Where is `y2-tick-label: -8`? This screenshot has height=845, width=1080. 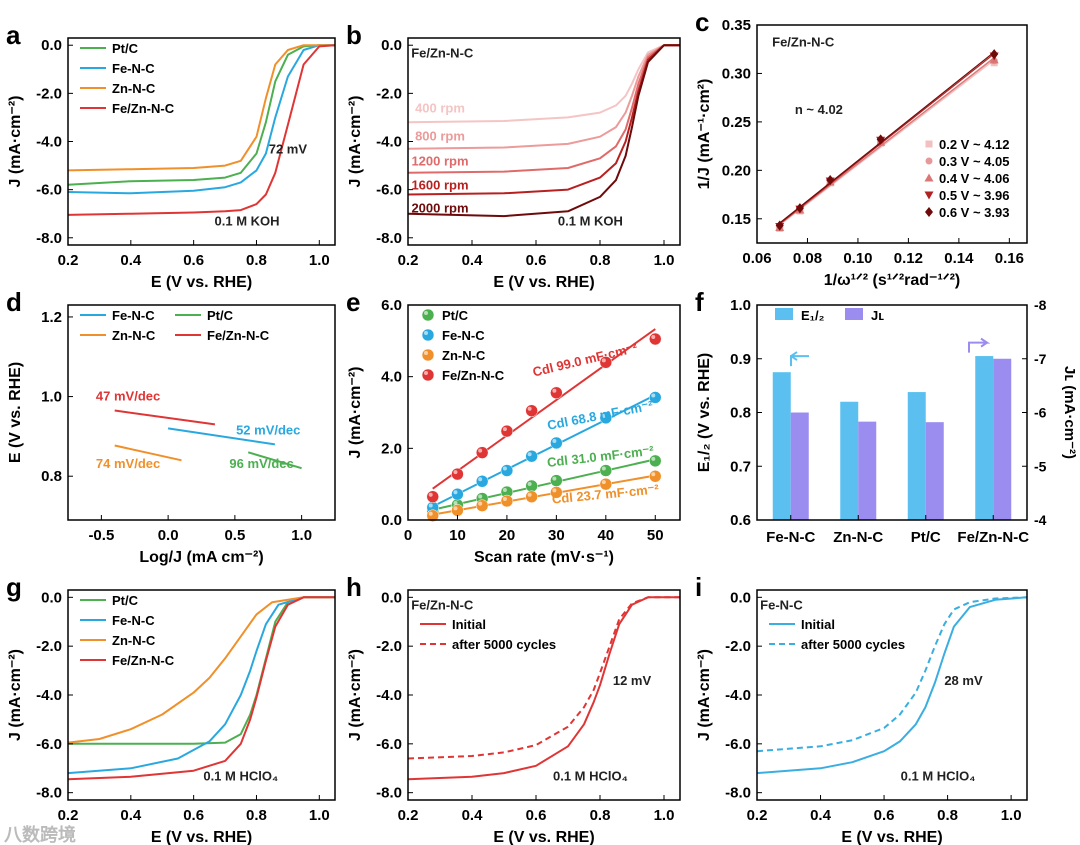 y2-tick-label: -8 is located at coordinates (1040, 305).